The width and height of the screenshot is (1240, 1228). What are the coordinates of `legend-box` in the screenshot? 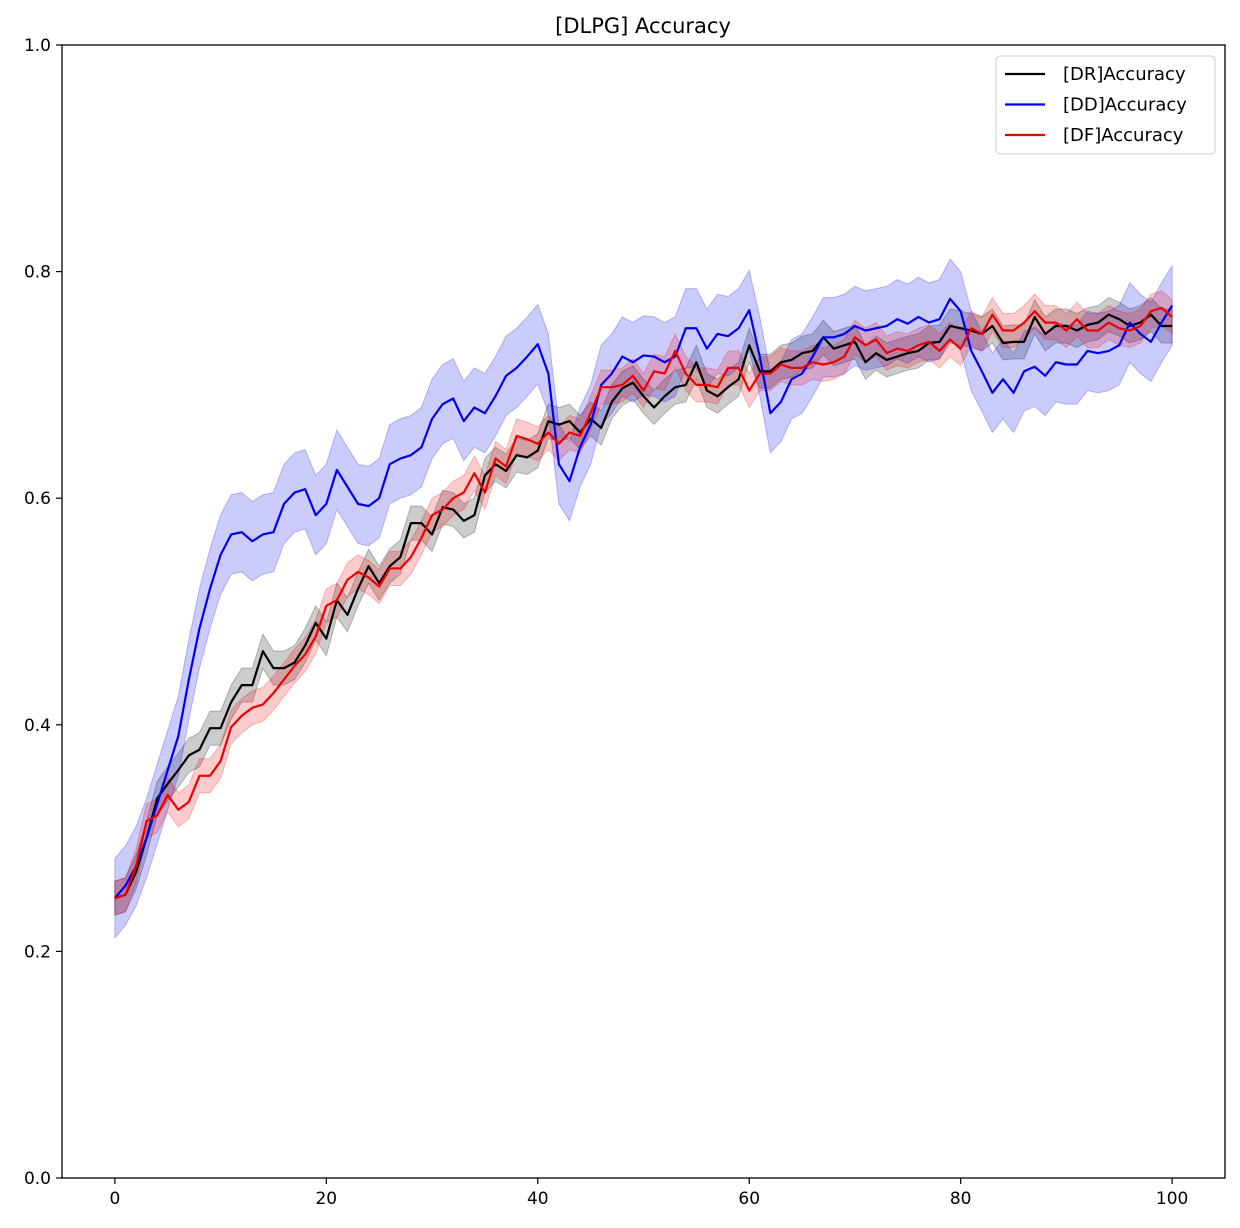 It's located at (1105, 105).